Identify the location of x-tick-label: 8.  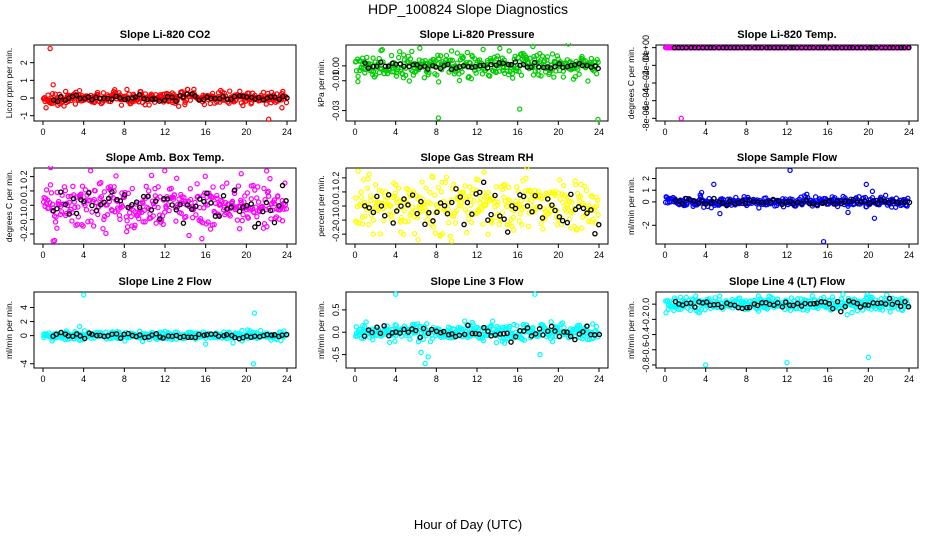
(124, 255).